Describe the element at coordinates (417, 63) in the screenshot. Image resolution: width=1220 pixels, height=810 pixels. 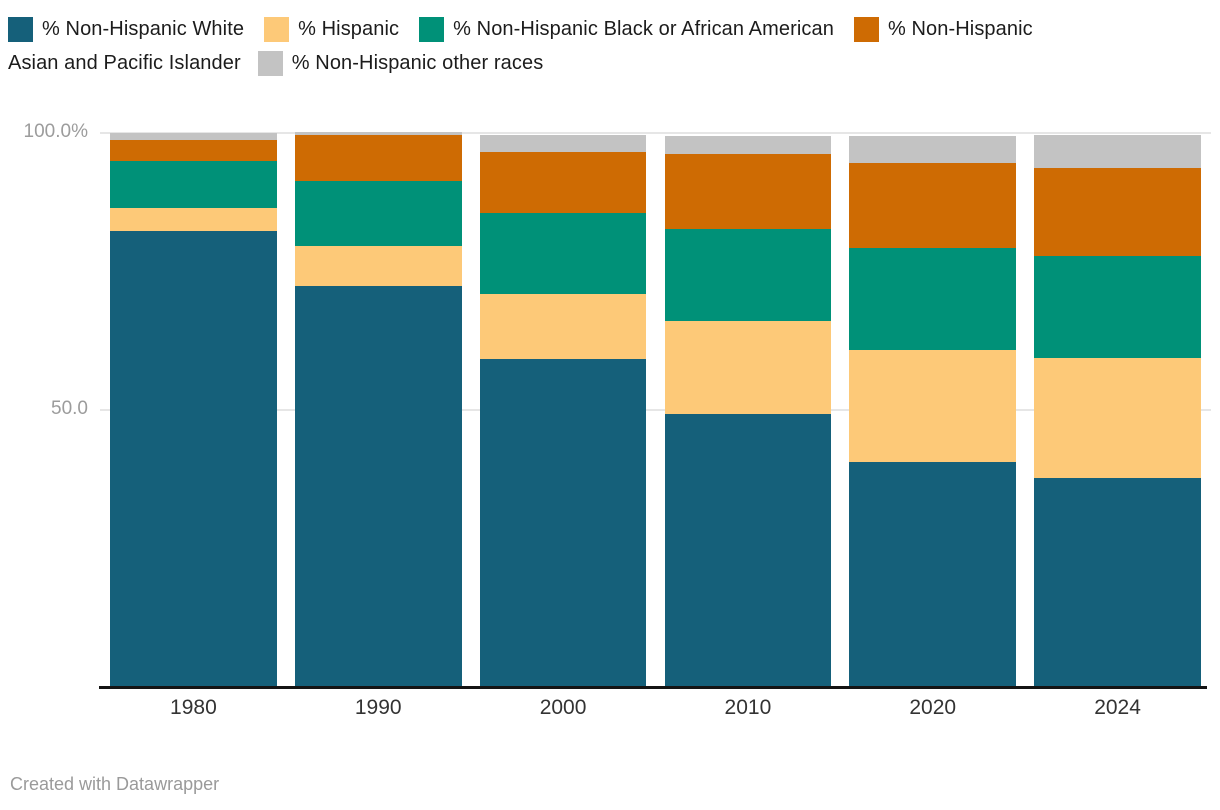
I see `legend-item-label: % Non-Hispanic other races` at that location.